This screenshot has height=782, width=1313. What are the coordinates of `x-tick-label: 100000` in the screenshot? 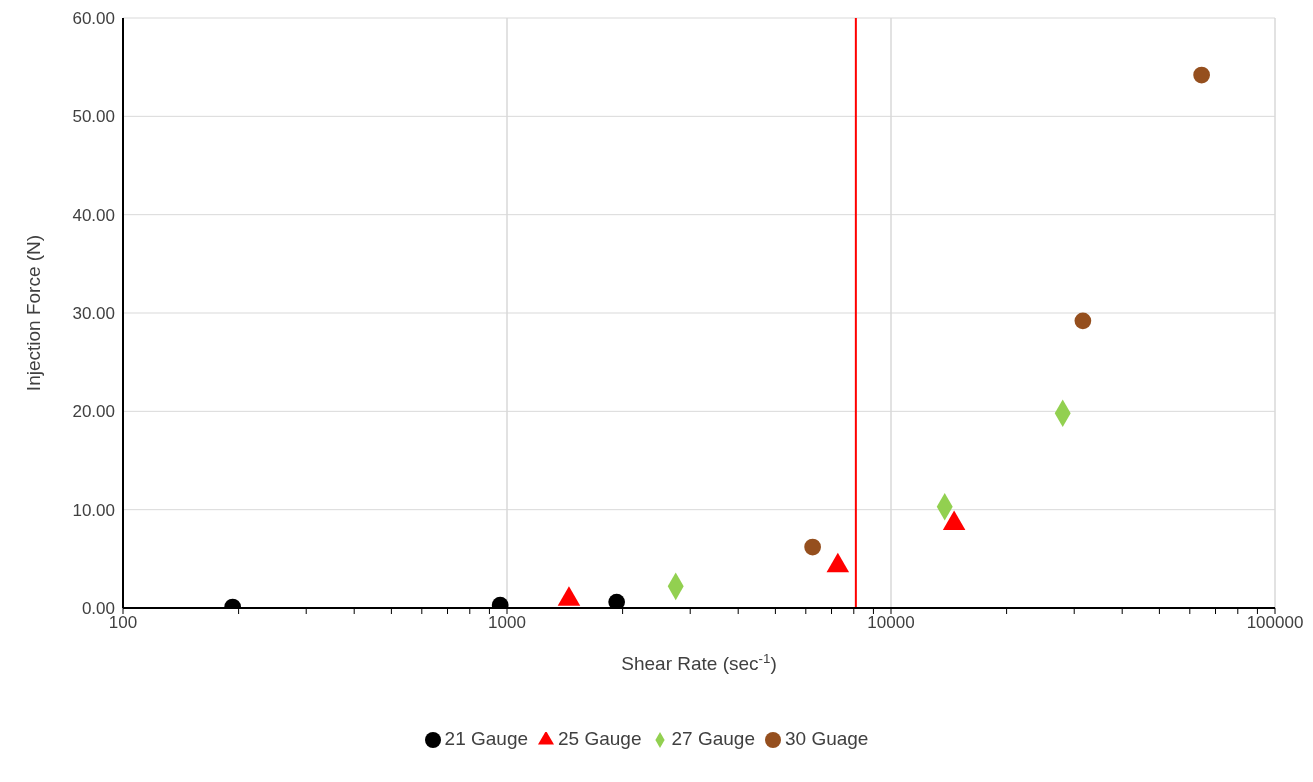 It's located at (1275, 623).